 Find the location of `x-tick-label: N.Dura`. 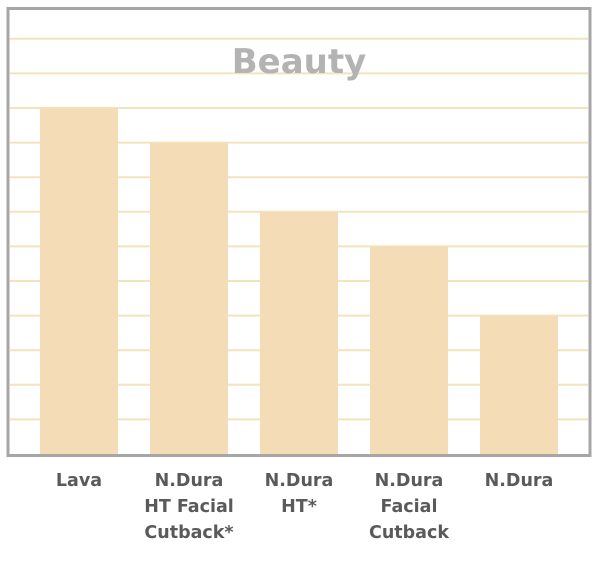

x-tick-label: N.Dura is located at coordinates (519, 481).